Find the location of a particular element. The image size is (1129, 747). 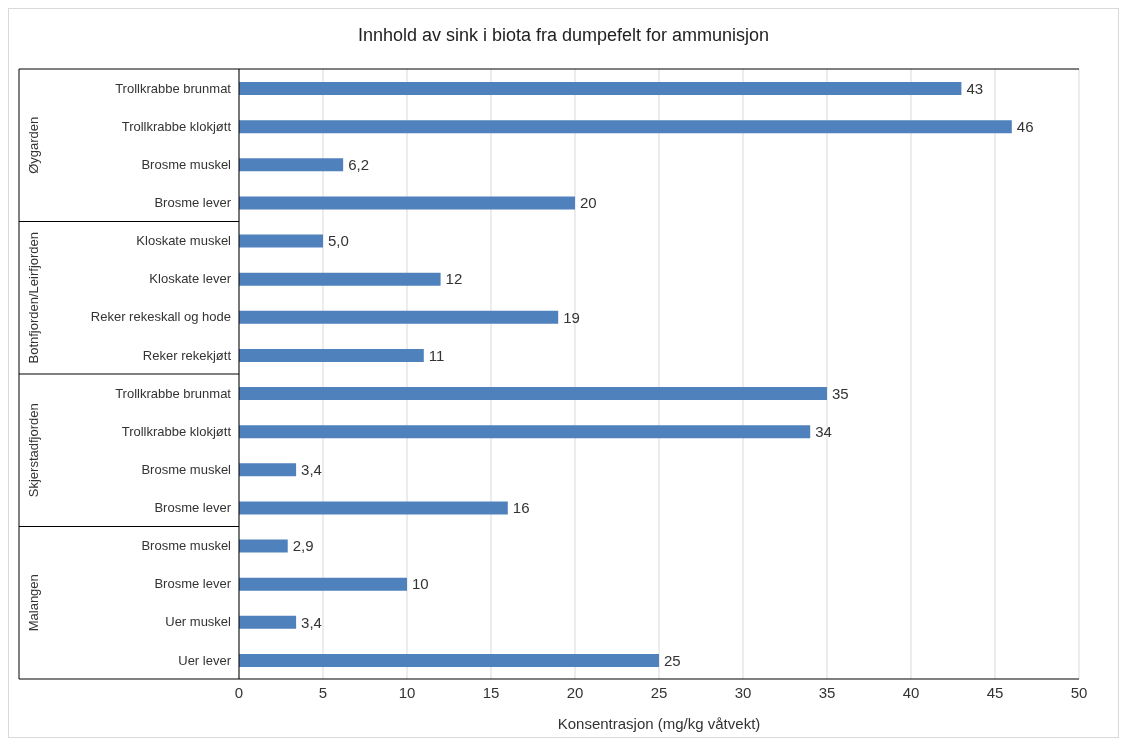

data-label: 43 is located at coordinates (975, 88).